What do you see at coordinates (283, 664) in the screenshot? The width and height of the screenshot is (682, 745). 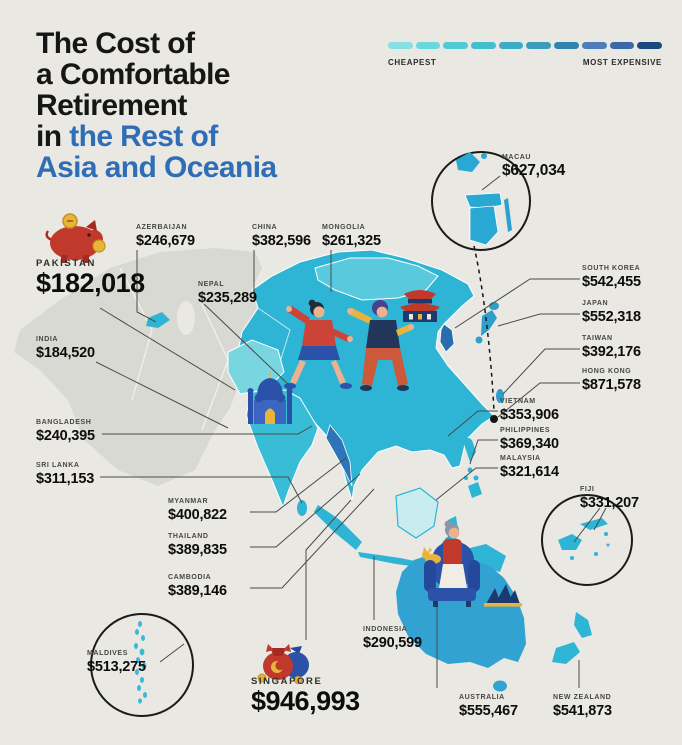 I see `money-bags-icon` at bounding box center [283, 664].